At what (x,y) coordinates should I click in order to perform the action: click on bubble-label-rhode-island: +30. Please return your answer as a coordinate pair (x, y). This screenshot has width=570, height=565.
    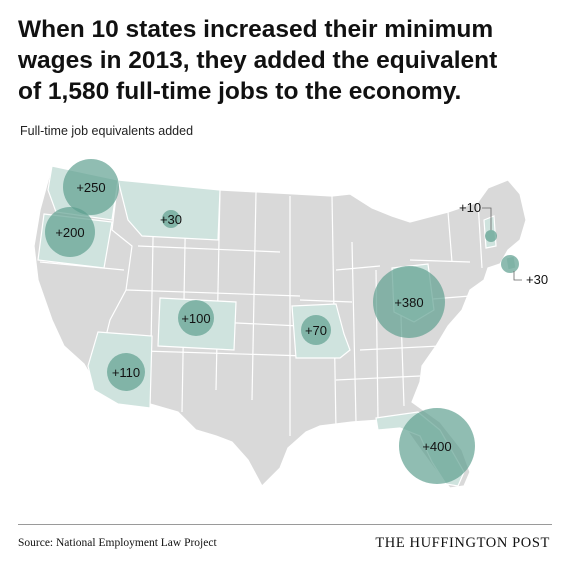
    Looking at the image, I should click on (537, 279).